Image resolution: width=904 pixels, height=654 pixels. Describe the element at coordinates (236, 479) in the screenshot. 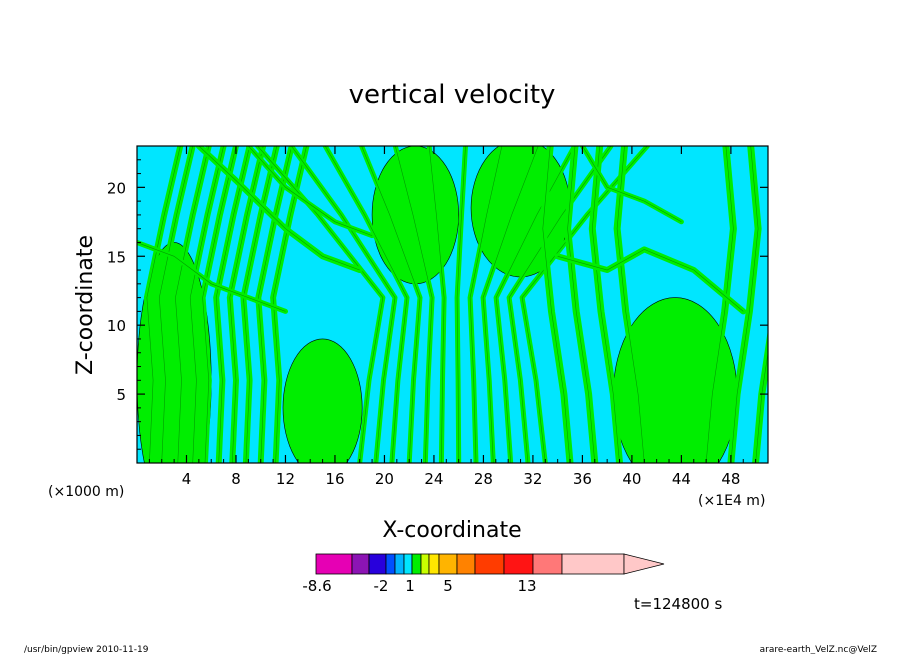

I see `x-tick-label: 8` at that location.